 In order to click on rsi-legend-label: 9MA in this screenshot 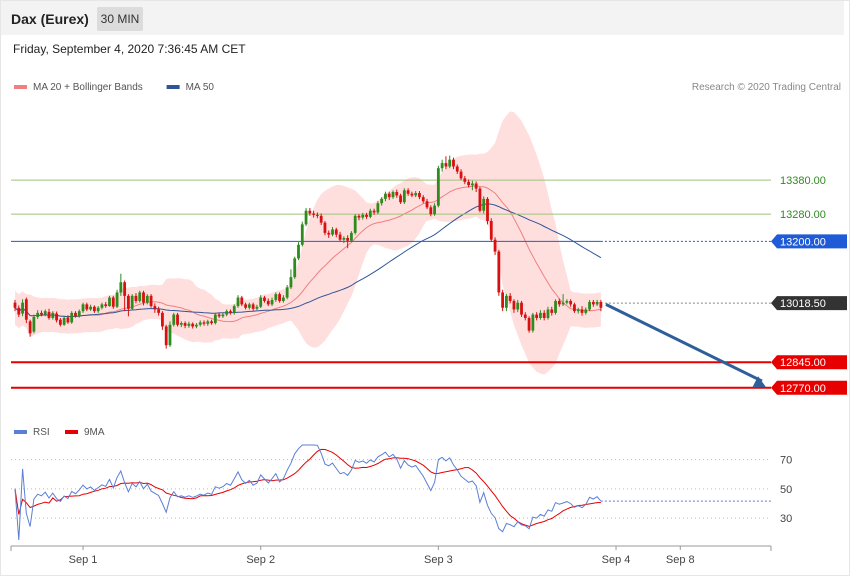, I will do `click(94, 432)`.